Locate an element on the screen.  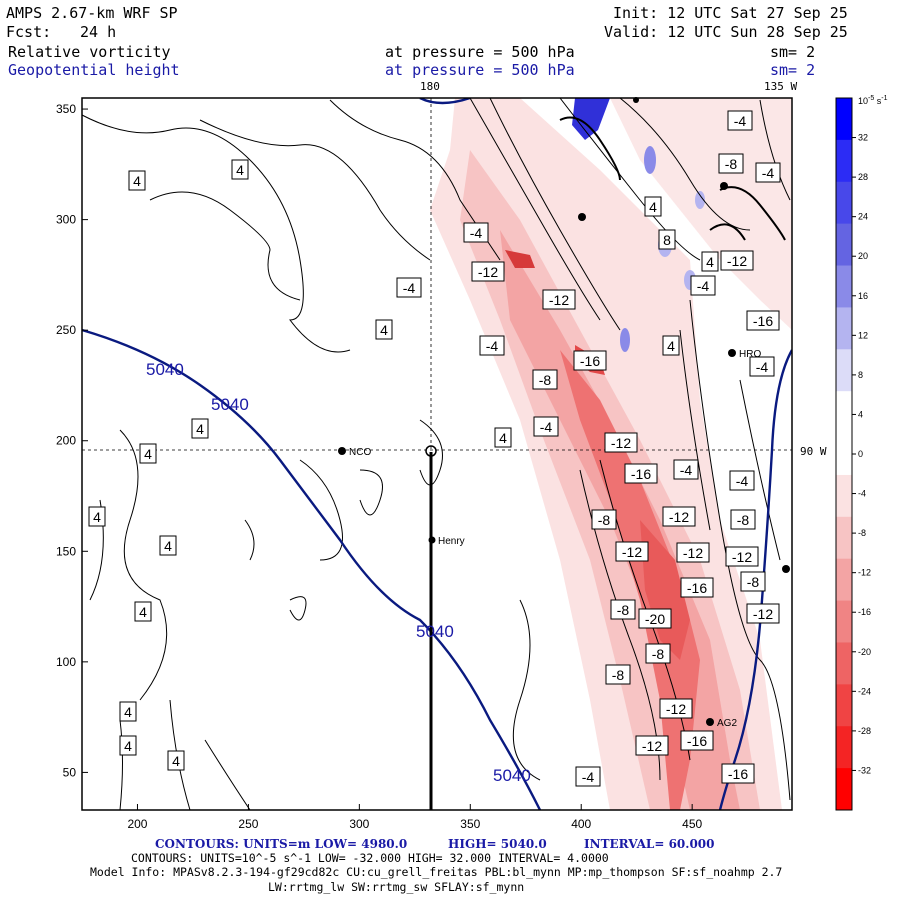
height-contour-5040-east is located at coordinates (755, 579).